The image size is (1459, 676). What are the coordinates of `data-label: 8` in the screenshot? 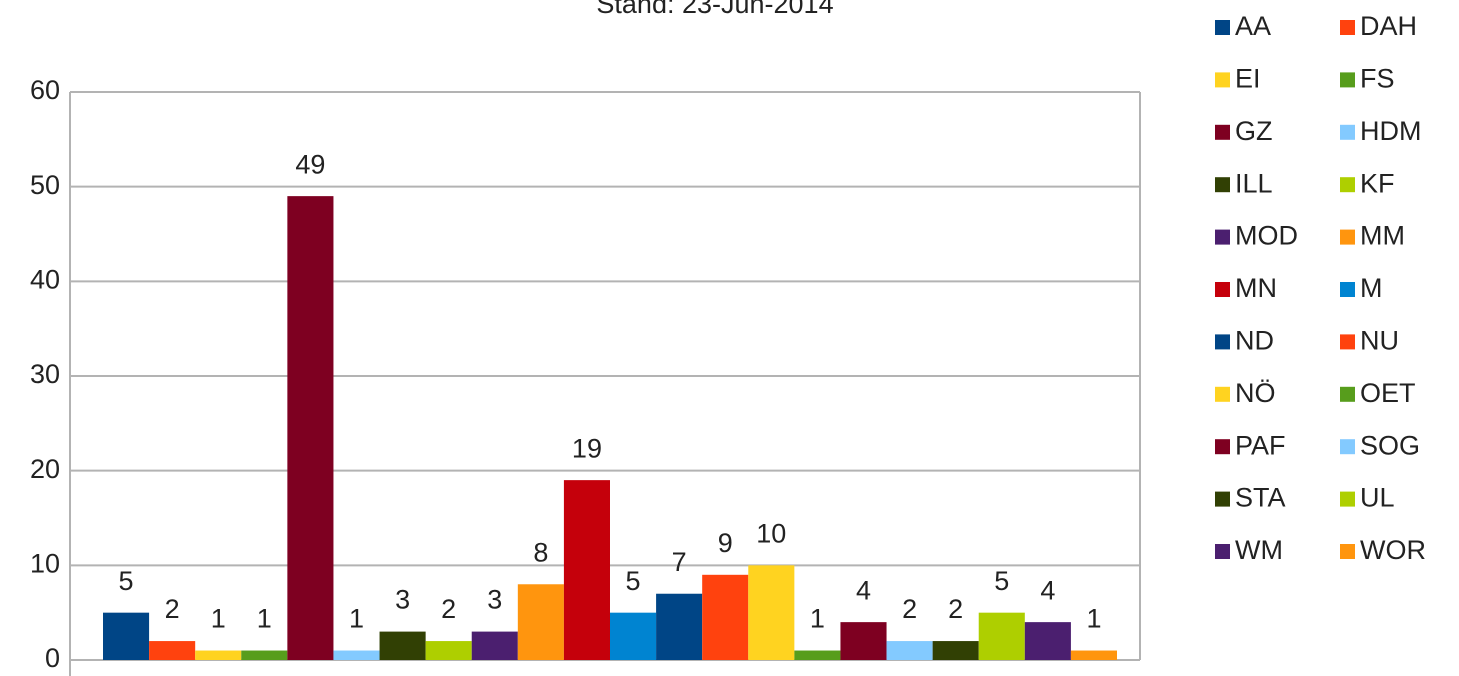 It's located at (540, 552).